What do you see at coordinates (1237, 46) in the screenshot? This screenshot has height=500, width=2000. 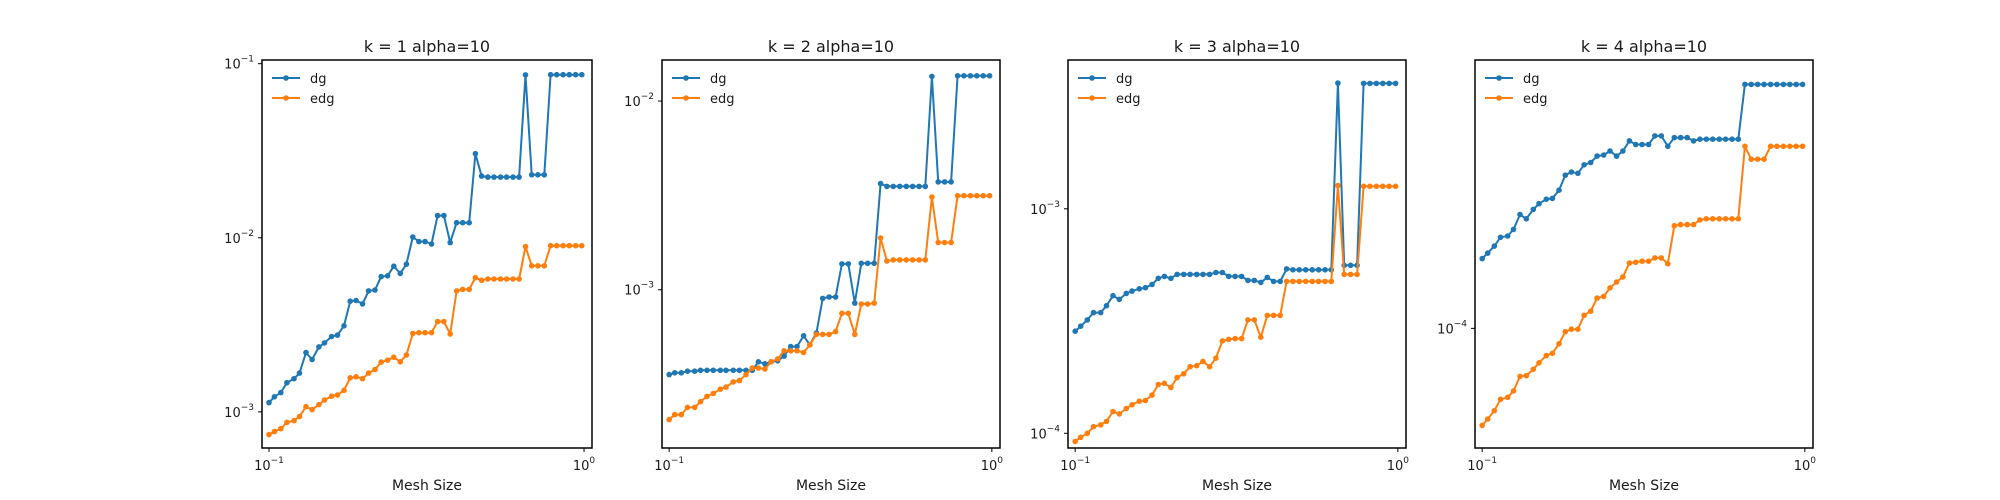 I see `panel-title: k = 3 alpha=10` at bounding box center [1237, 46].